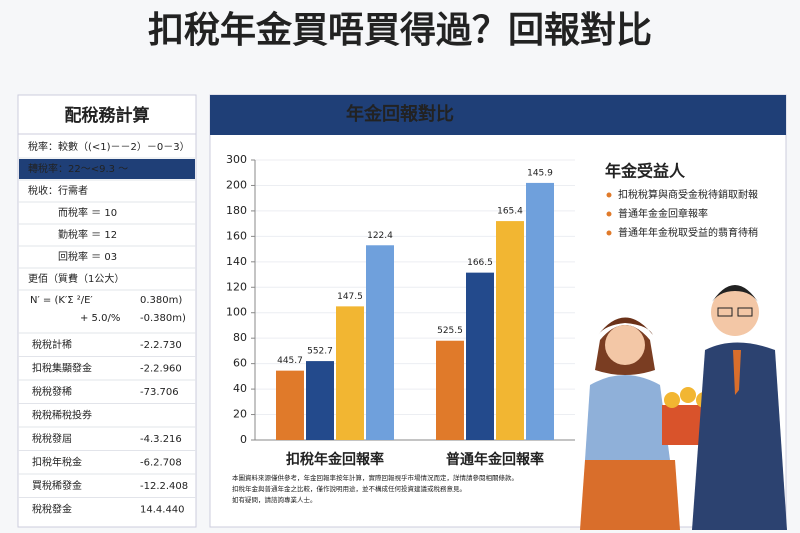 This screenshot has width=800, height=533. I want to click on y-tick-label: 80, so click(240, 337).